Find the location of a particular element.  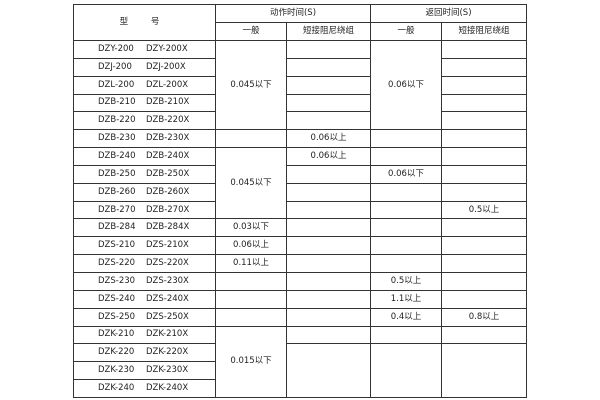

model-name: DZL-200 is located at coordinates (116, 84).